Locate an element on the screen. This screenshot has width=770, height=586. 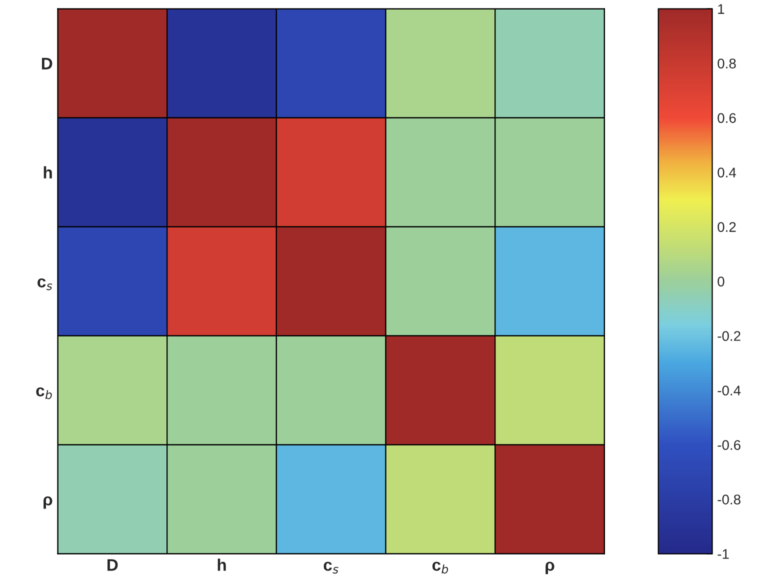
color-bar-label: 0.8 is located at coordinates (727, 63).